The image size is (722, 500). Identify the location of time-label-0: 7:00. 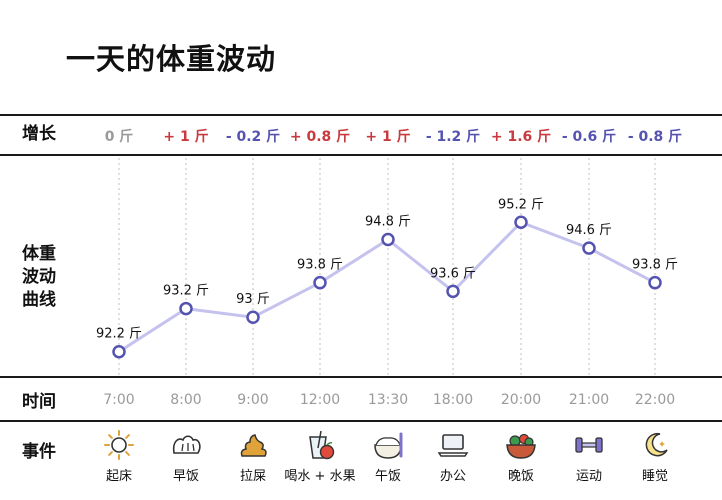
(119, 400).